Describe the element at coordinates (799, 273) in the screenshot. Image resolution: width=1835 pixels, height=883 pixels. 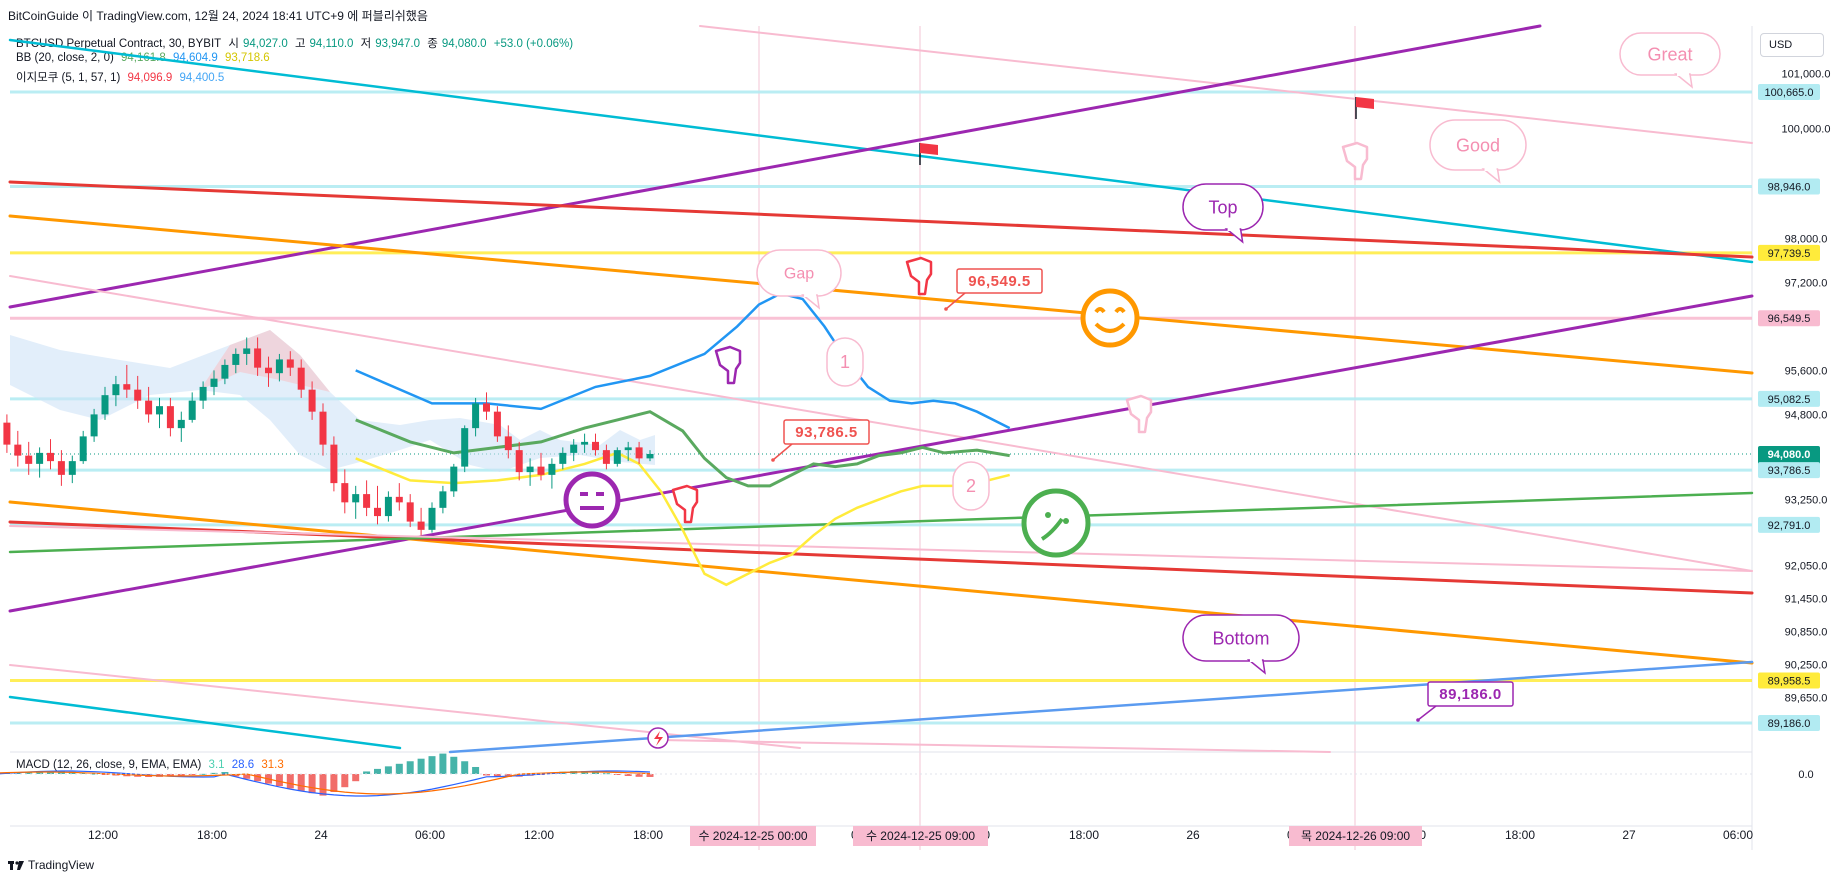
I see `gap-callout-bubble` at that location.